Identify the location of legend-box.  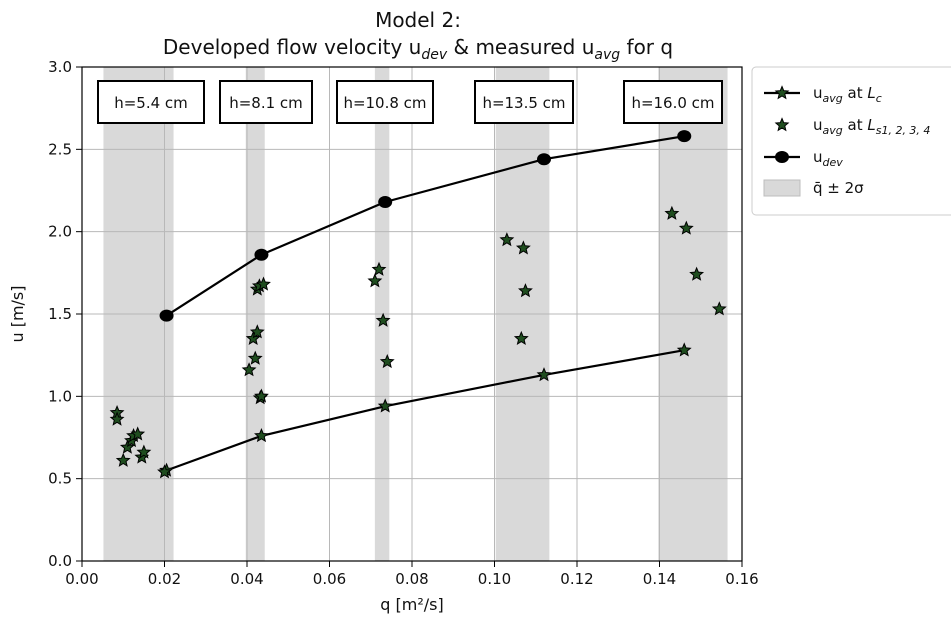
(851, 141).